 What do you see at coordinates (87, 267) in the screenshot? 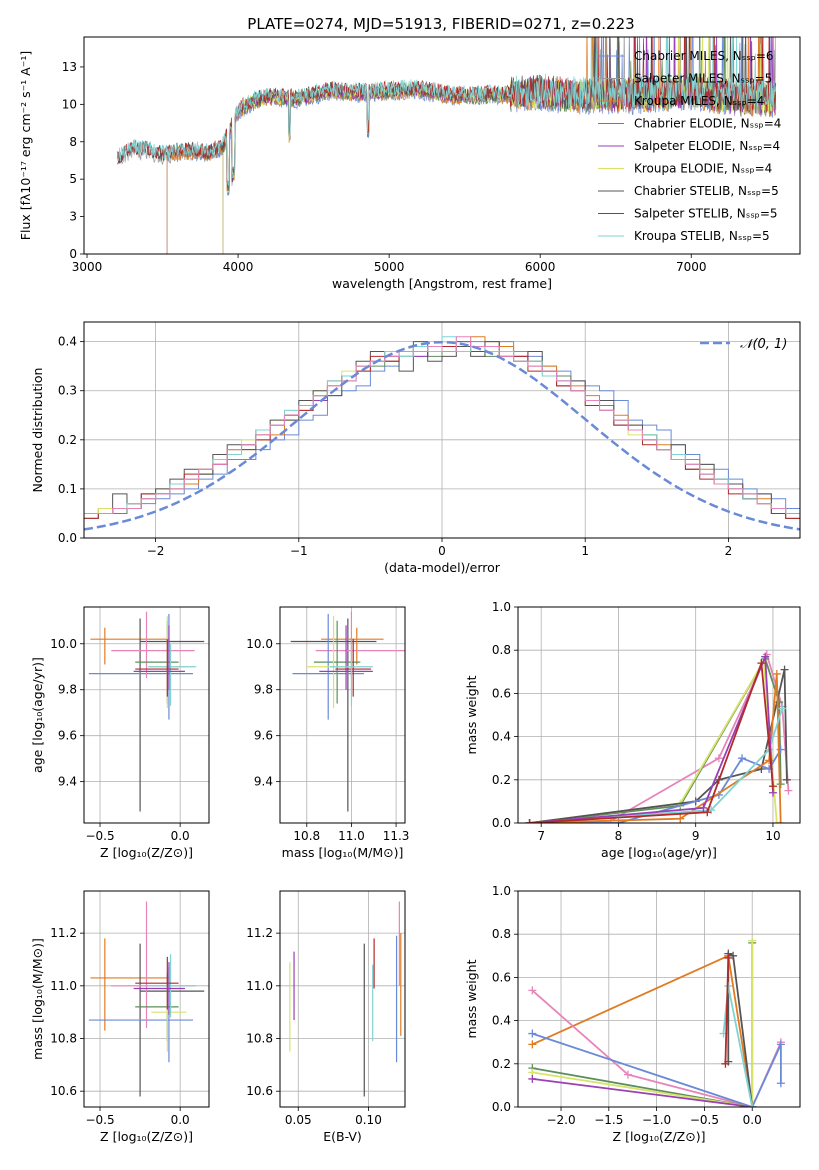
I see `x-tick-label: 3000` at bounding box center [87, 267].